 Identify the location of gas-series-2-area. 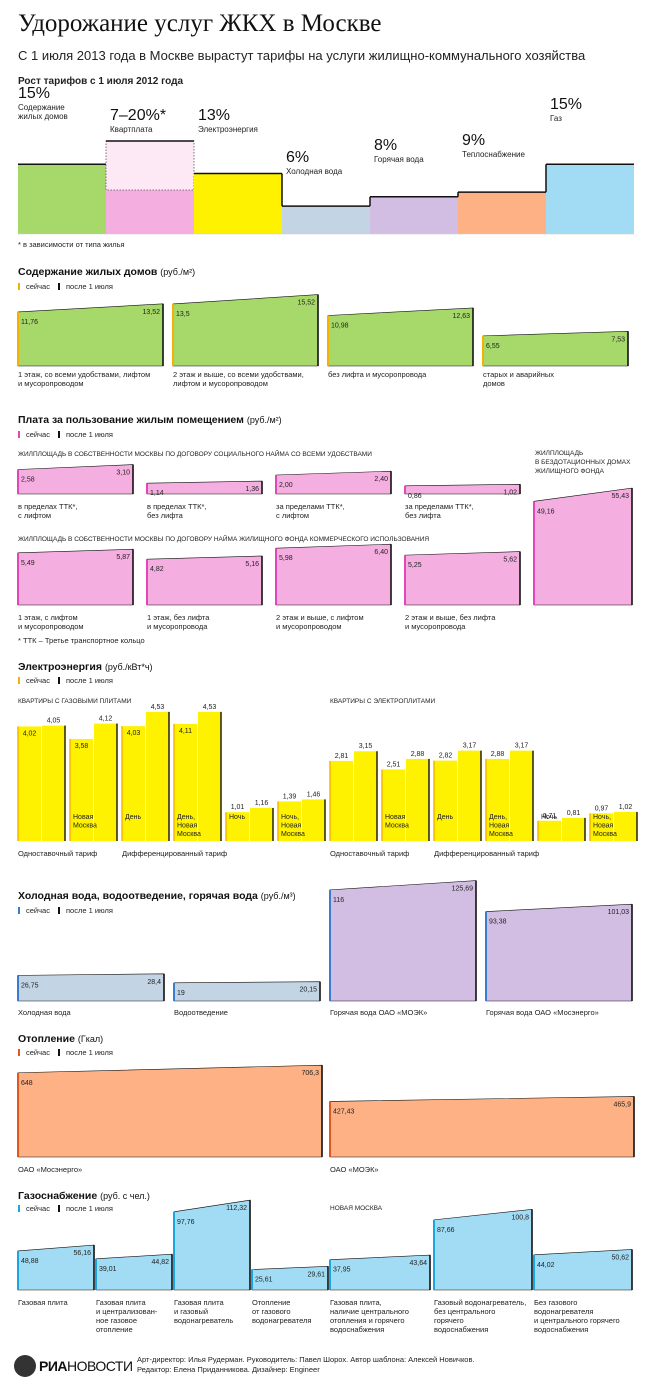
(212, 1245).